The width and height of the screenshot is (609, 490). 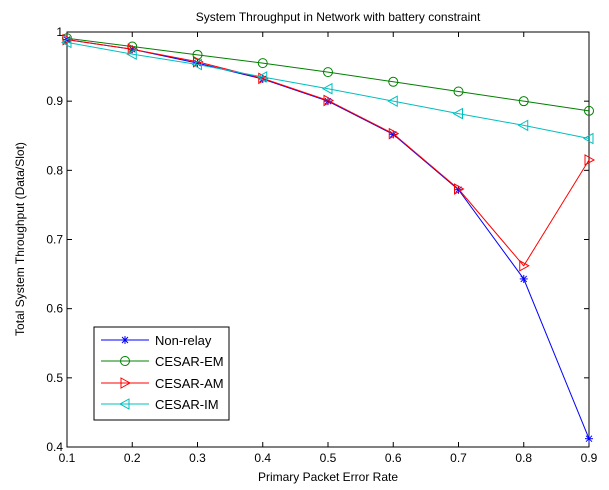 What do you see at coordinates (54, 101) in the screenshot?
I see `y-tick-label: 0.9` at bounding box center [54, 101].